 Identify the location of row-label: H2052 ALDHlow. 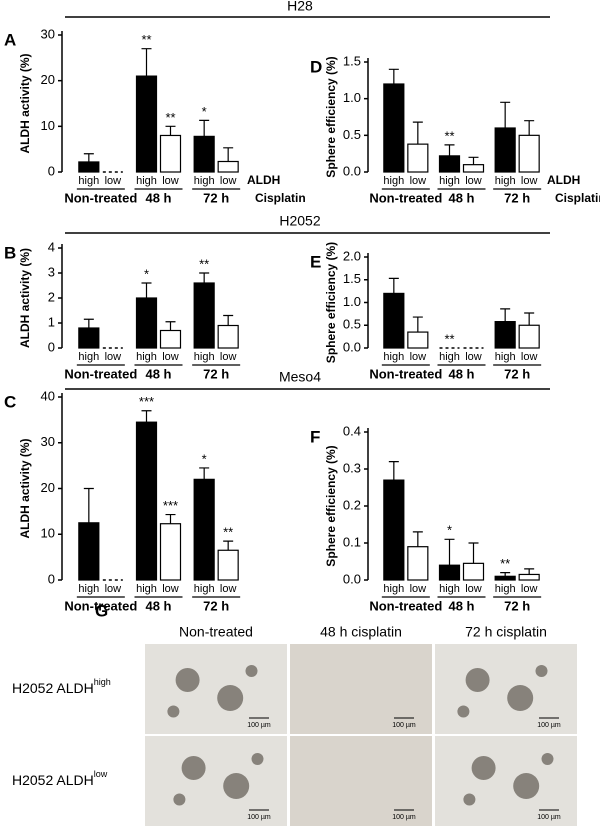
(60, 778).